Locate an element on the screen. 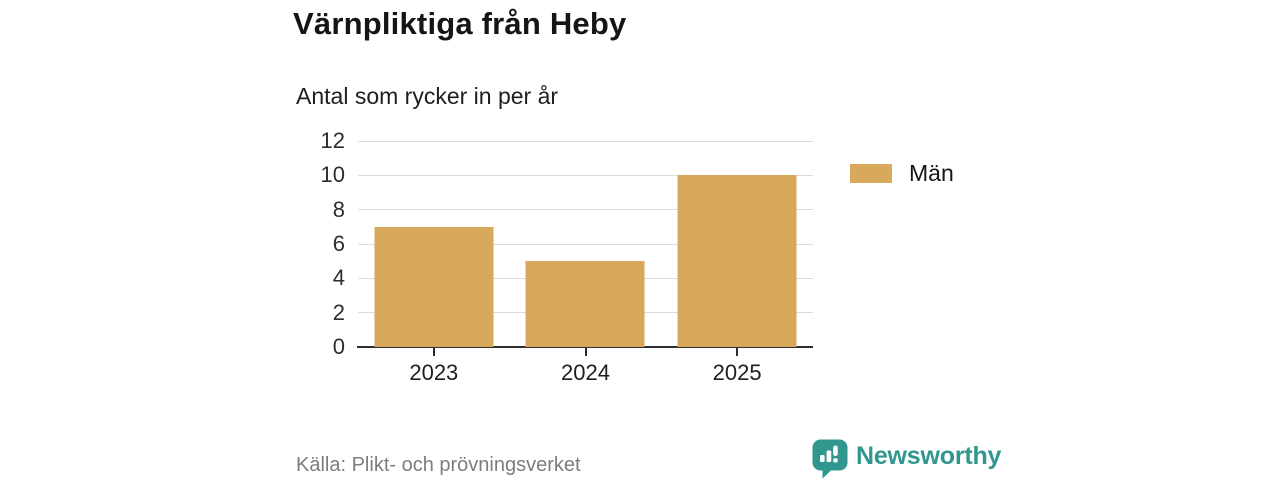 This screenshot has width=1280, height=484. source-note: Källa: Plikt- och prövningsverket is located at coordinates (438, 465).